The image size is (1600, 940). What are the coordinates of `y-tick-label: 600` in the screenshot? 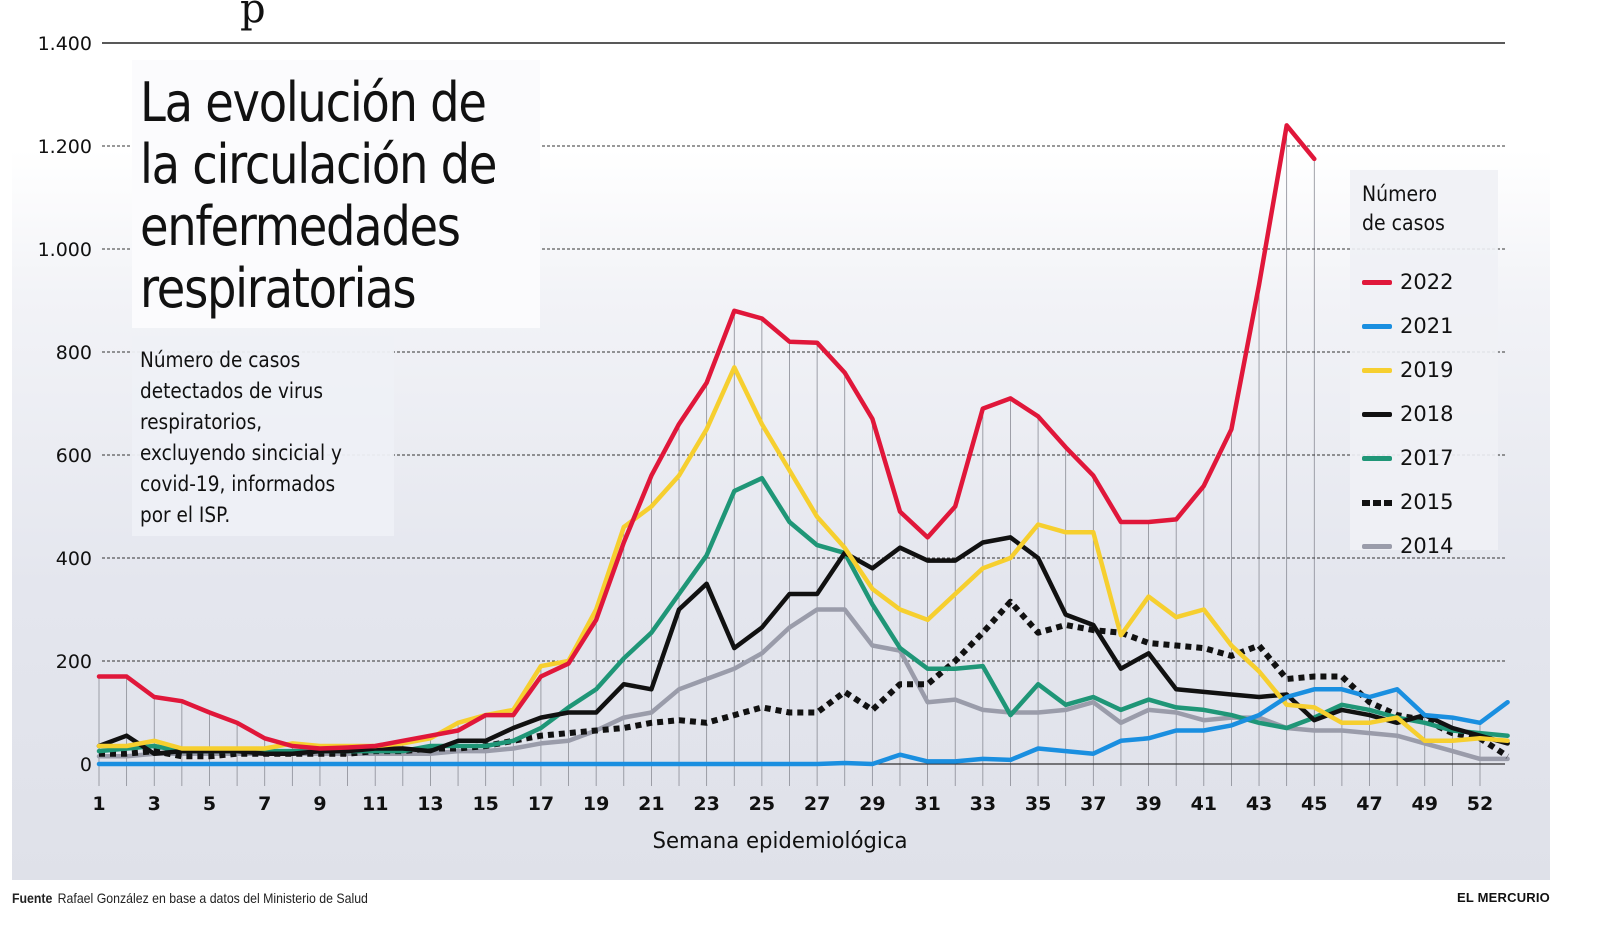 It's located at (74, 456).